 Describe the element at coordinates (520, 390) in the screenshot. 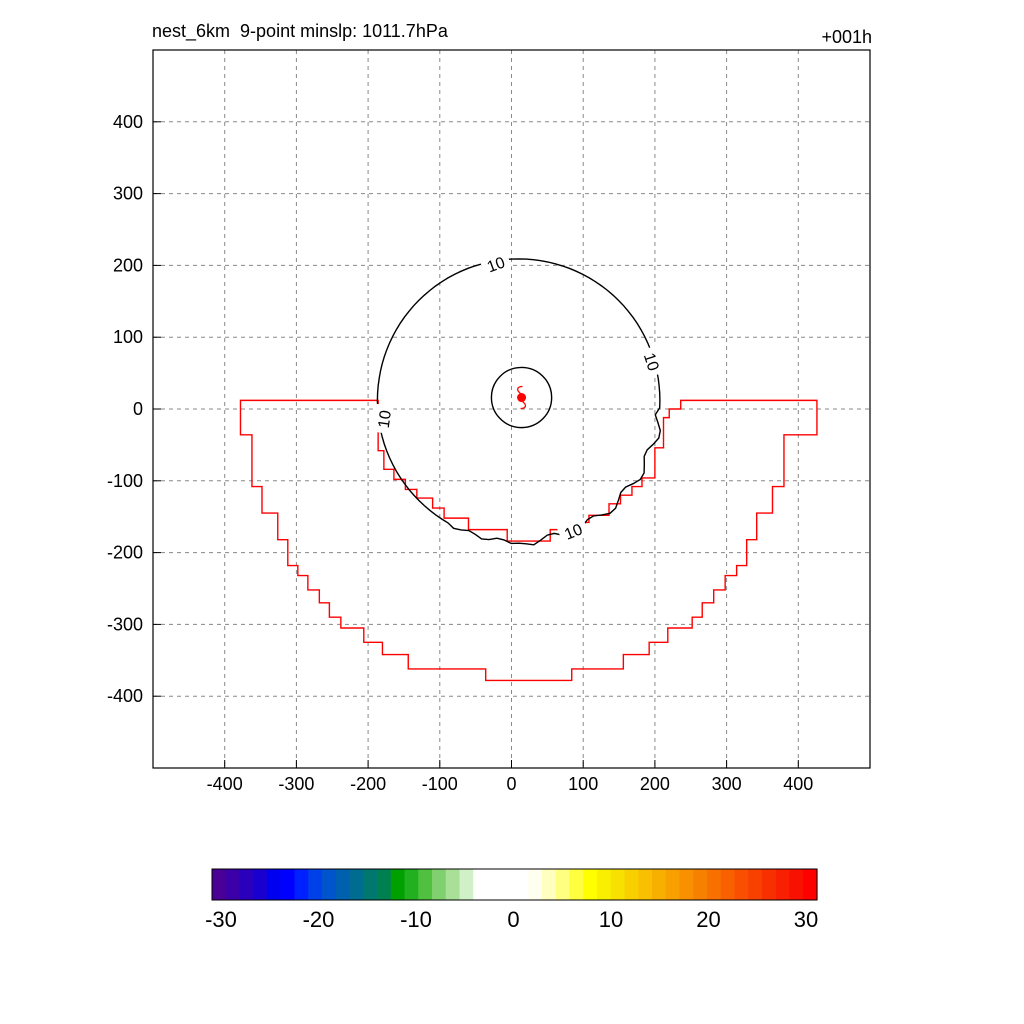

I see `cyclone-arm-top` at that location.